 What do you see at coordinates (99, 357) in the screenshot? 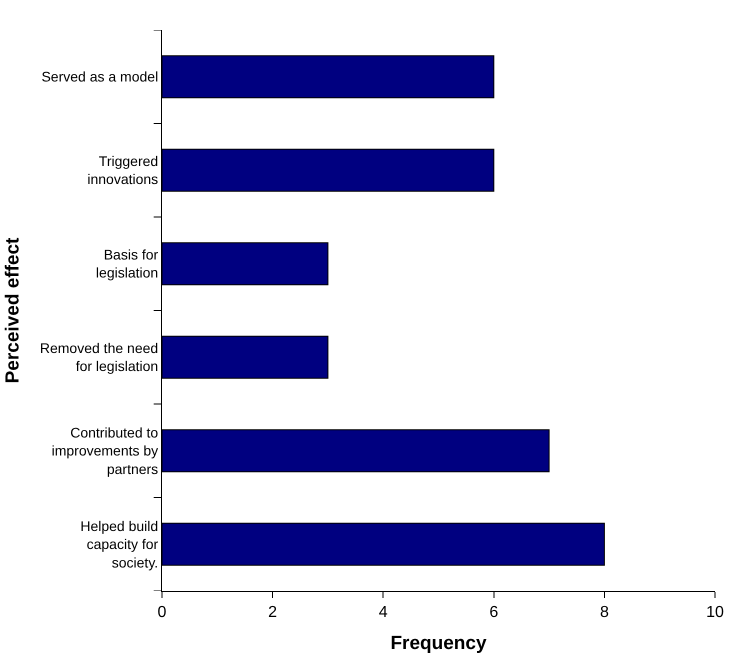
I see `y-tick-label: Removed the need for legislation` at bounding box center [99, 357].